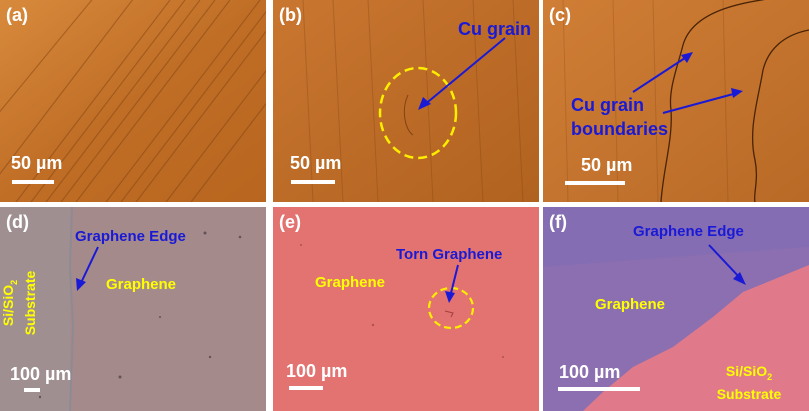 This screenshot has width=809, height=411. I want to click on panel-label: (a), so click(17, 15).